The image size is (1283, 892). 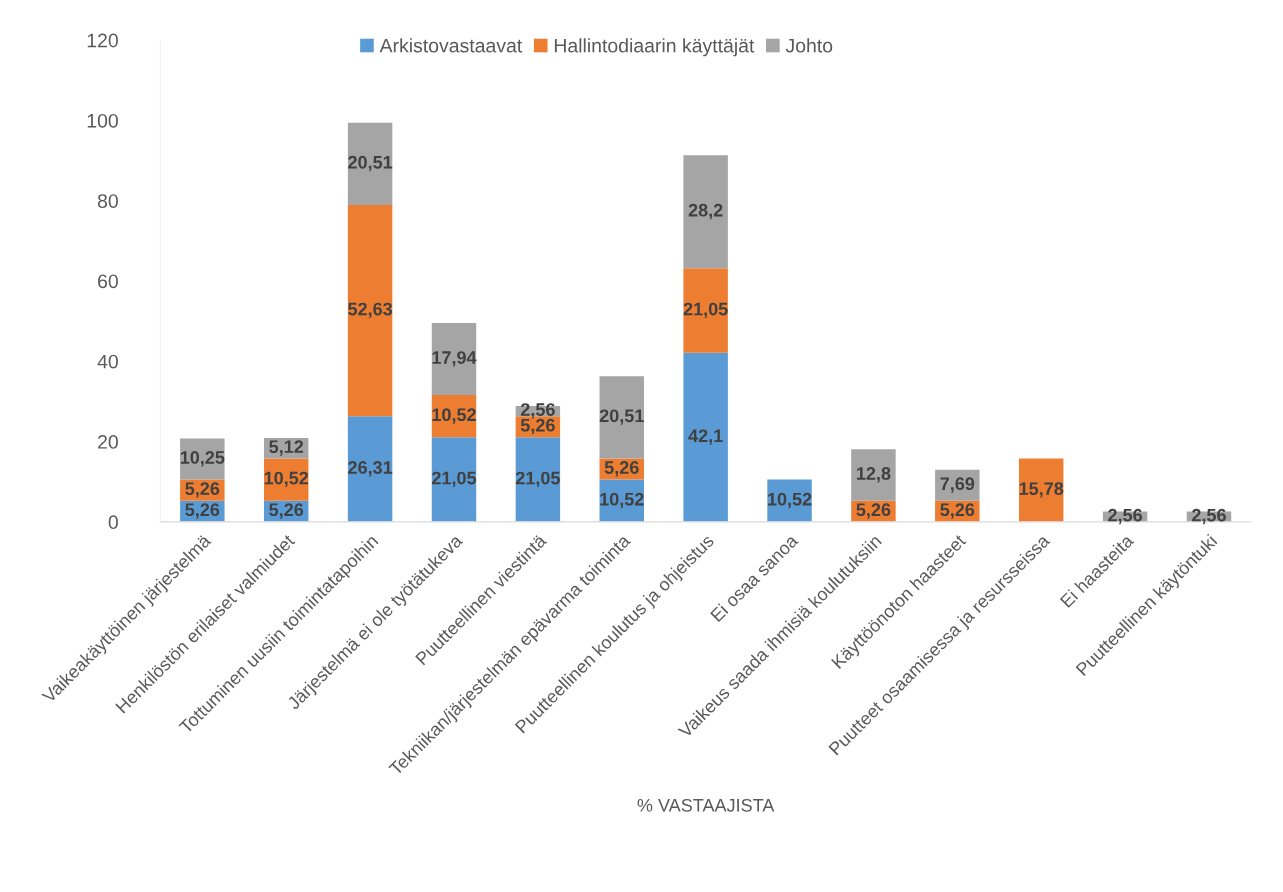 I want to click on data-label: 42,1, so click(x=705, y=437).